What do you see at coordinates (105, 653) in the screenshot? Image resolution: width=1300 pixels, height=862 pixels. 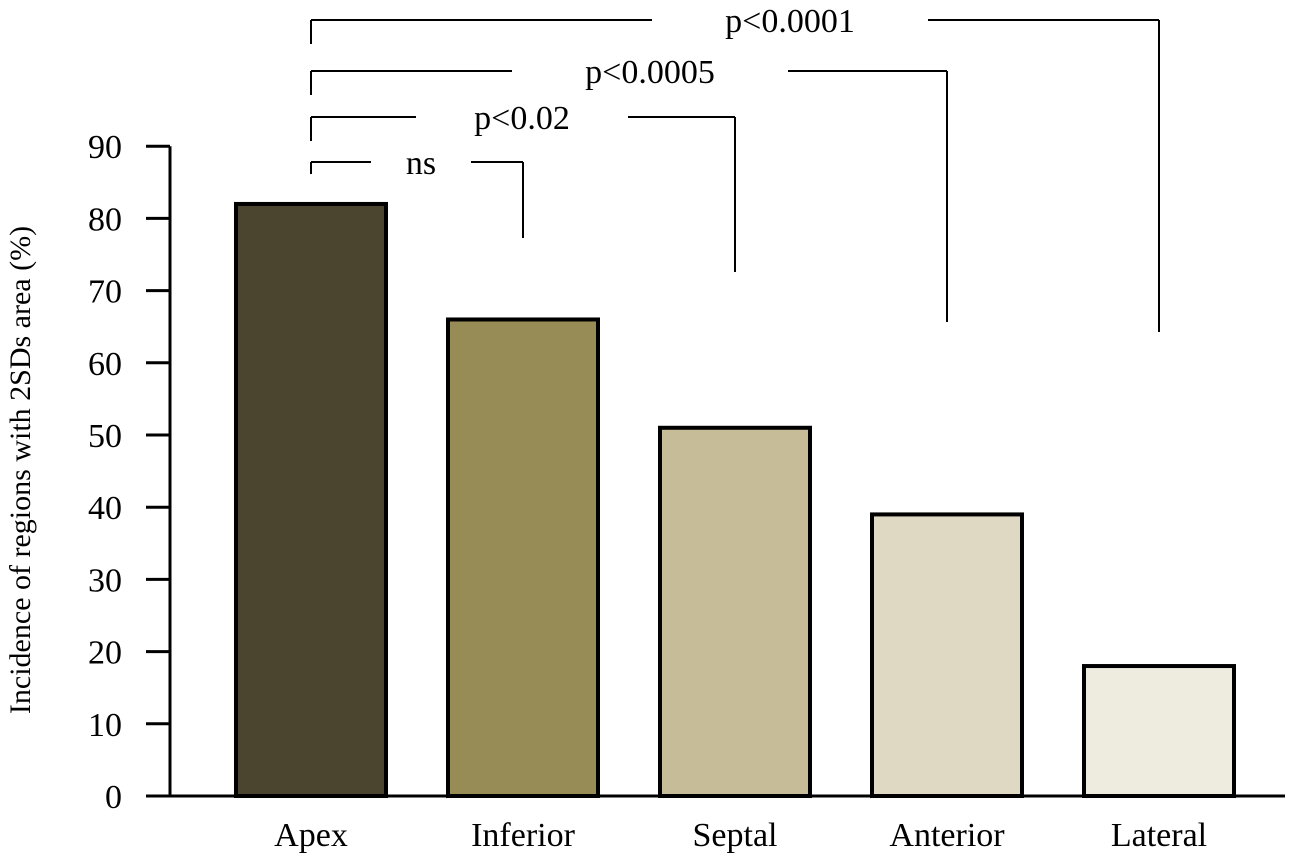 I see `y-tick-label: 20` at bounding box center [105, 653].